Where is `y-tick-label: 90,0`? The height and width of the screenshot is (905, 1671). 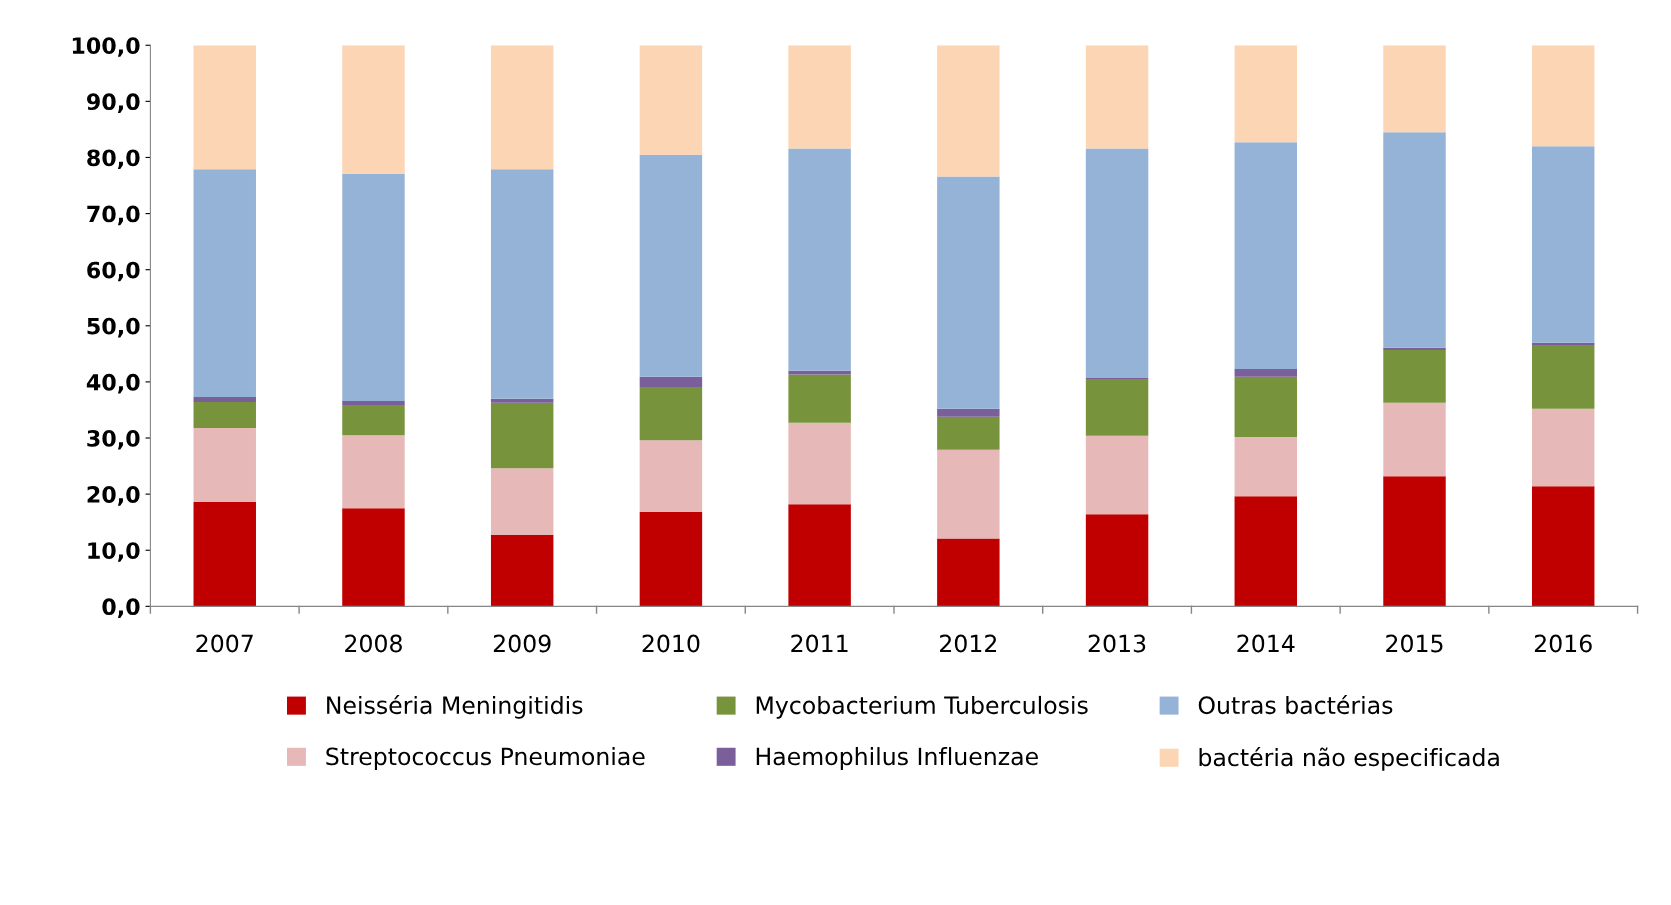
y-tick-label: 90,0 is located at coordinates (113, 103).